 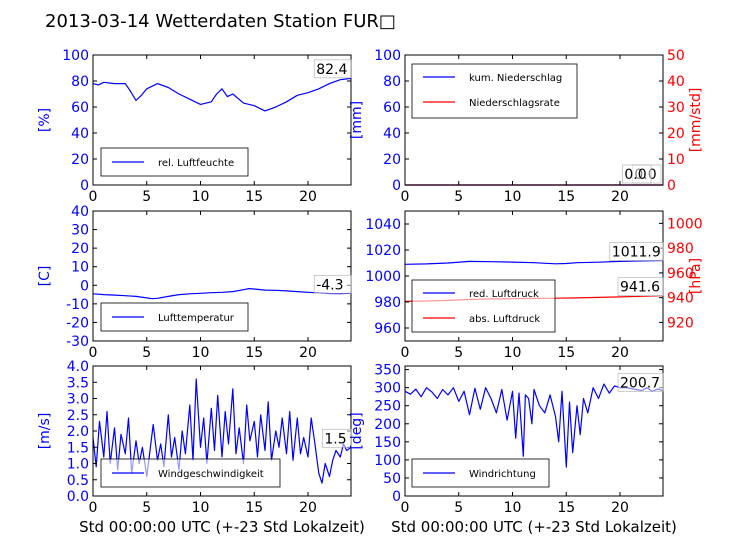 I want to click on humidity-value-annotation: 82.4, so click(x=331, y=70).